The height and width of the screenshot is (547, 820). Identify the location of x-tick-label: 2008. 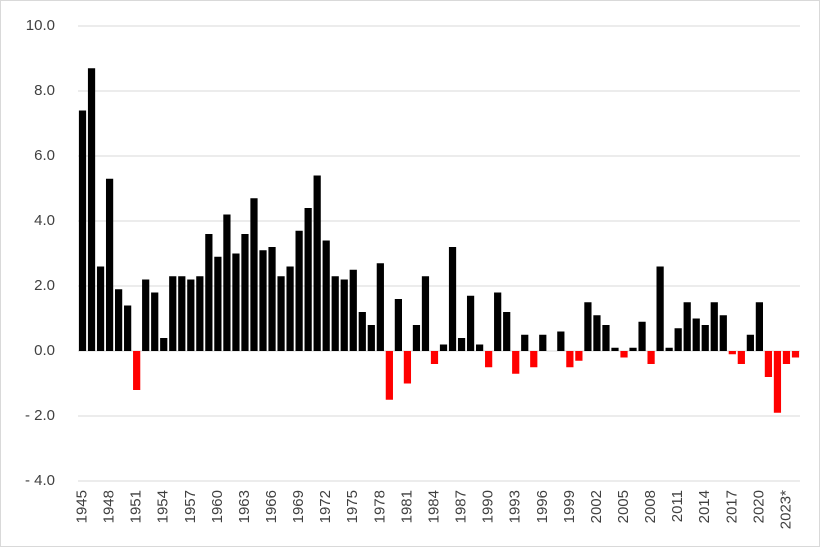
(650, 506).